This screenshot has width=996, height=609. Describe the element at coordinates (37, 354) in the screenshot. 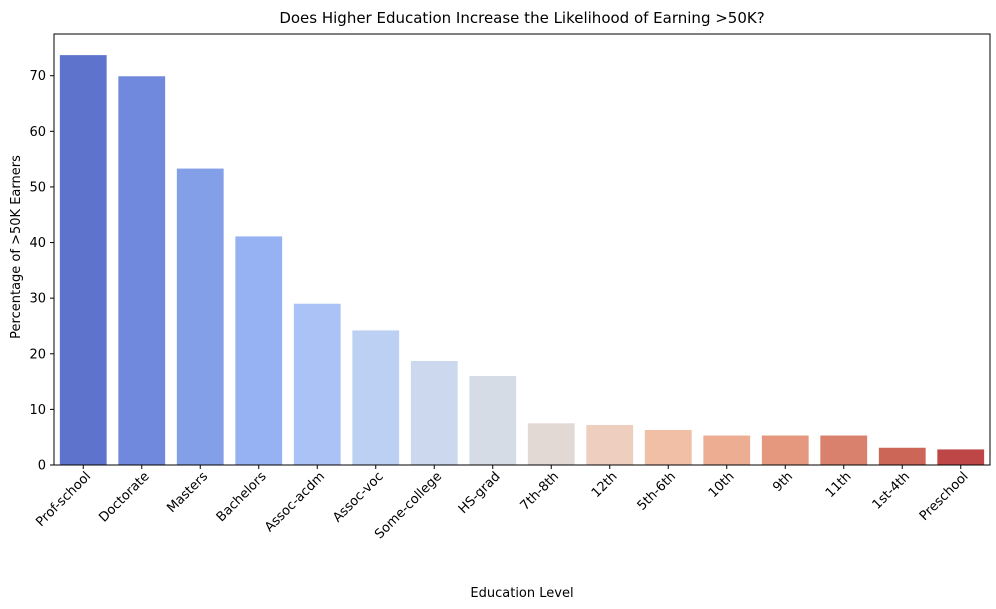

I see `y-tick-label: 20` at that location.